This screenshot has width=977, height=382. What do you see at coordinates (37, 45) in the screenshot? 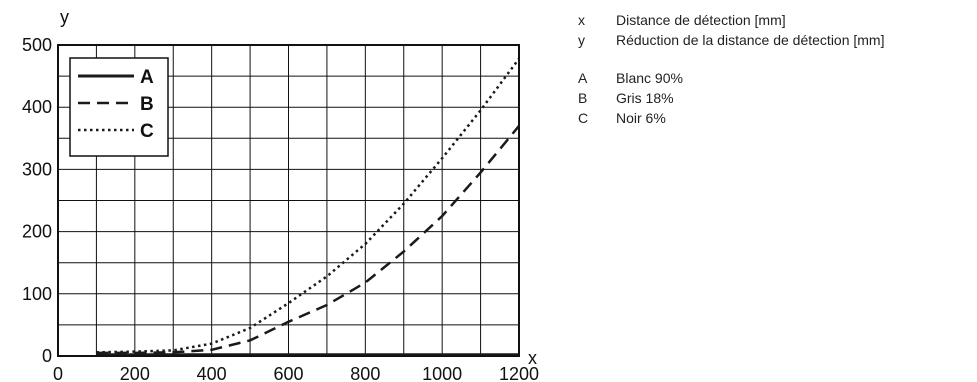
I see `y-tick-label: 500` at bounding box center [37, 45].